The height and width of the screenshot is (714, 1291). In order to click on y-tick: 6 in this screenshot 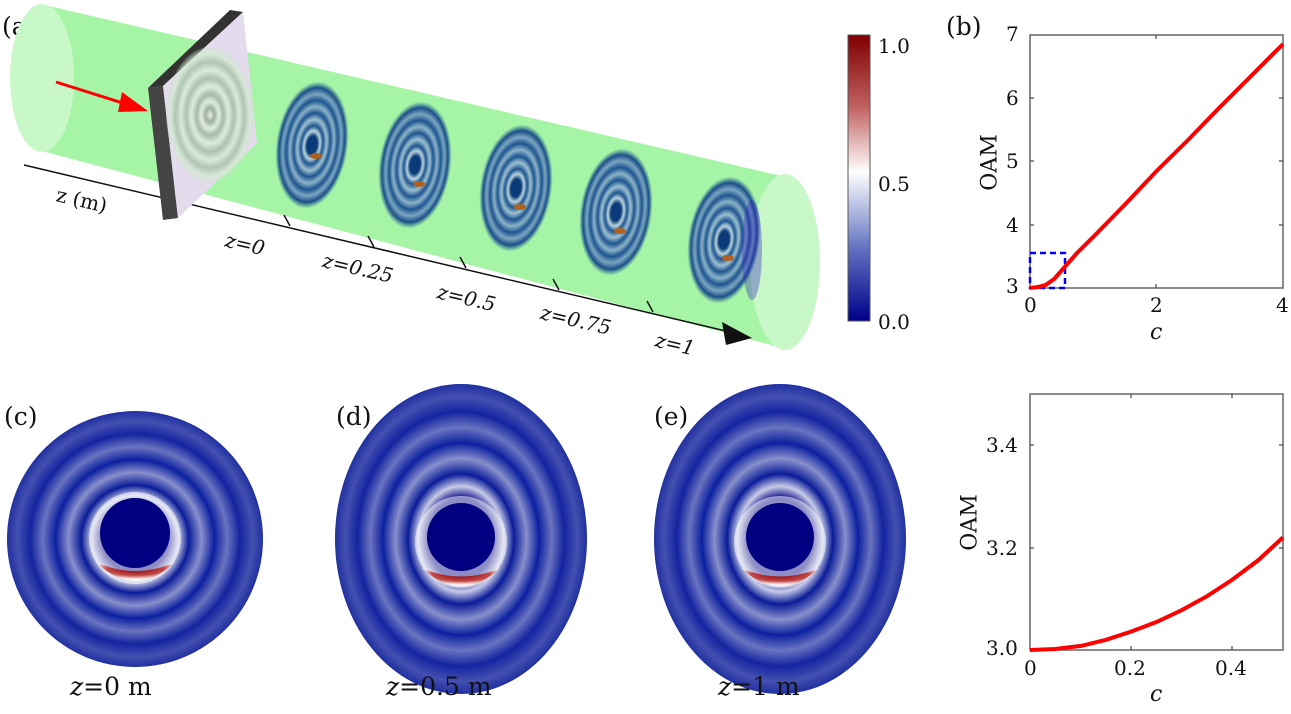, I will do `click(1012, 98)`.